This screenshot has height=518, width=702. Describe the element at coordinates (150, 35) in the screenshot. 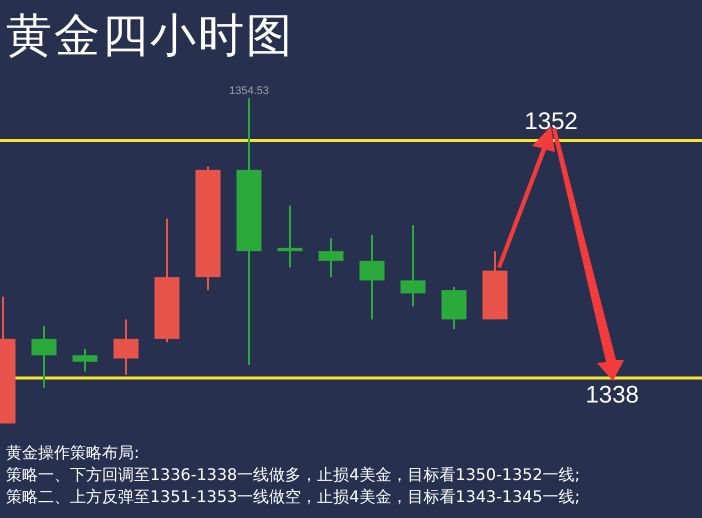

I see `chart-title: 黄金四小时图` at that location.